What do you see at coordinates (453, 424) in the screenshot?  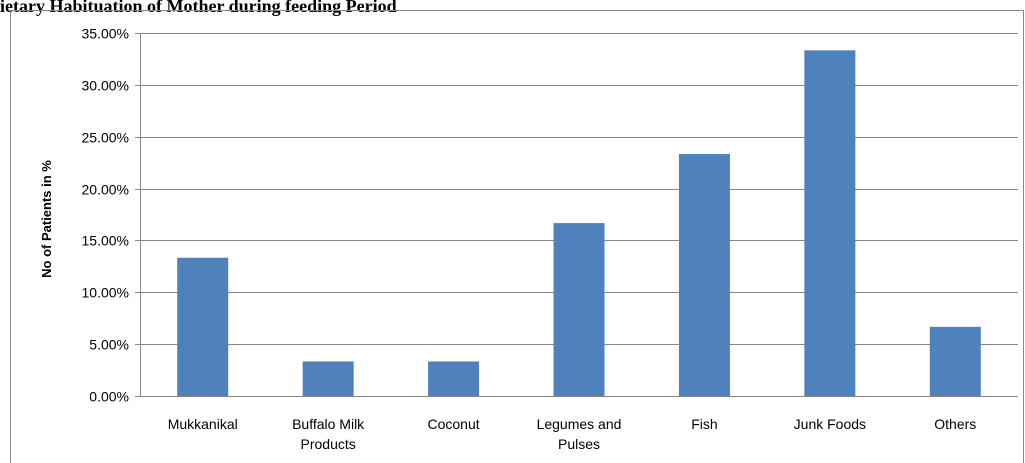 I see `x-tick-label: Coconut` at bounding box center [453, 424].